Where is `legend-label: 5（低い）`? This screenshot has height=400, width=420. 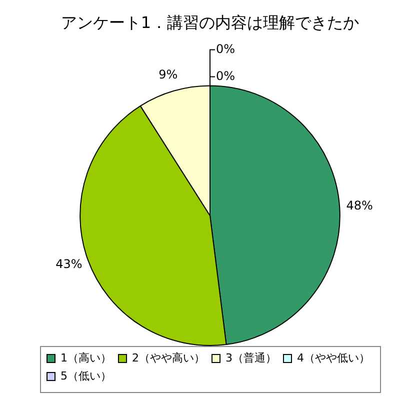
legend-label: 5（低い） is located at coordinates (86, 375).